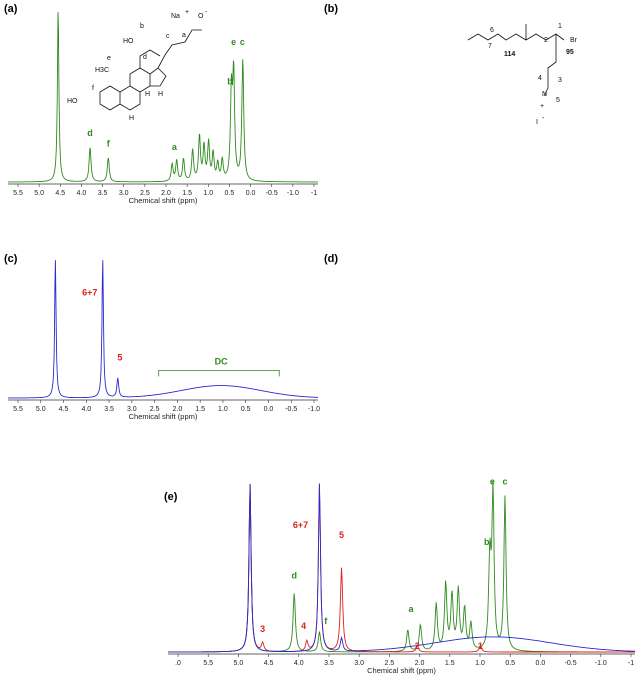  What do you see at coordinates (145, 57) in the screenshot?
I see `mol-label-d: d` at bounding box center [145, 57].